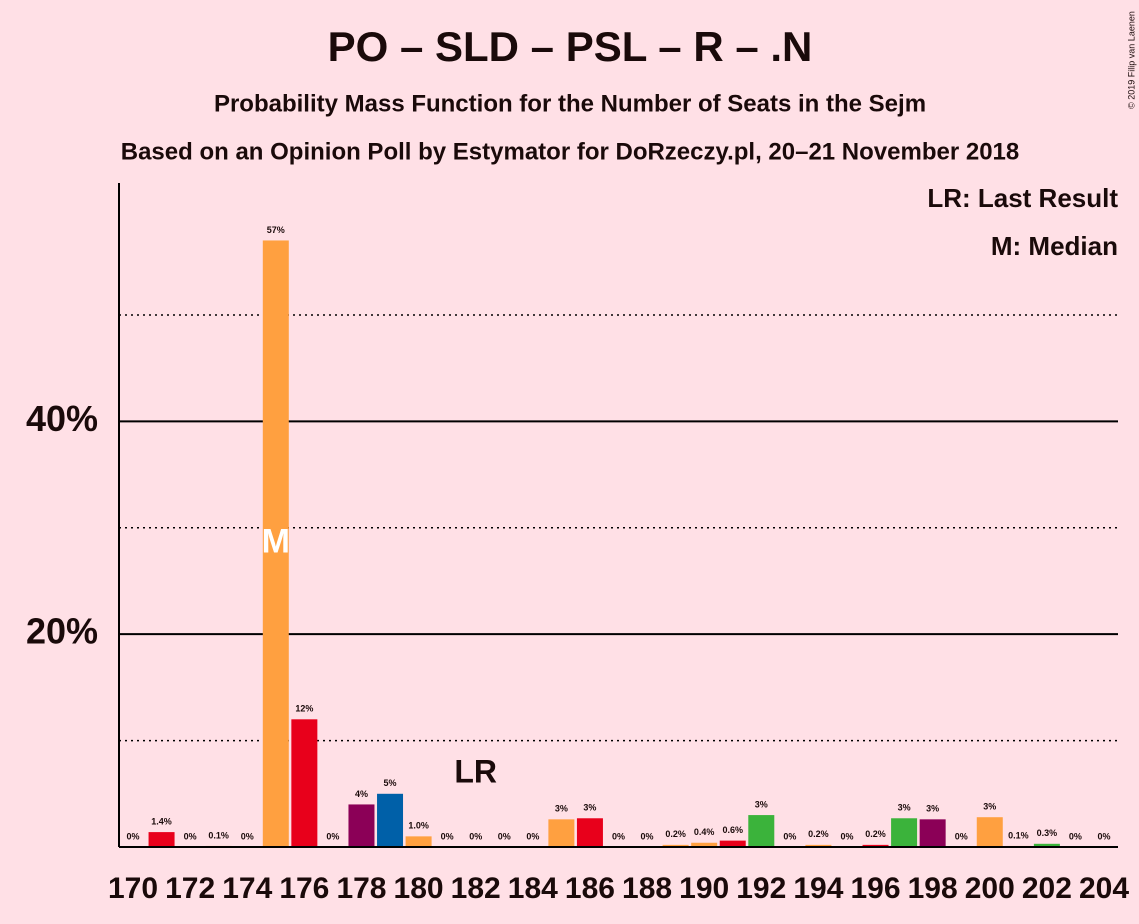 This screenshot has width=1139, height=924. What do you see at coordinates (570, 46) in the screenshot?
I see `chart-title: PO – SLD – PSL – R – .N` at bounding box center [570, 46].